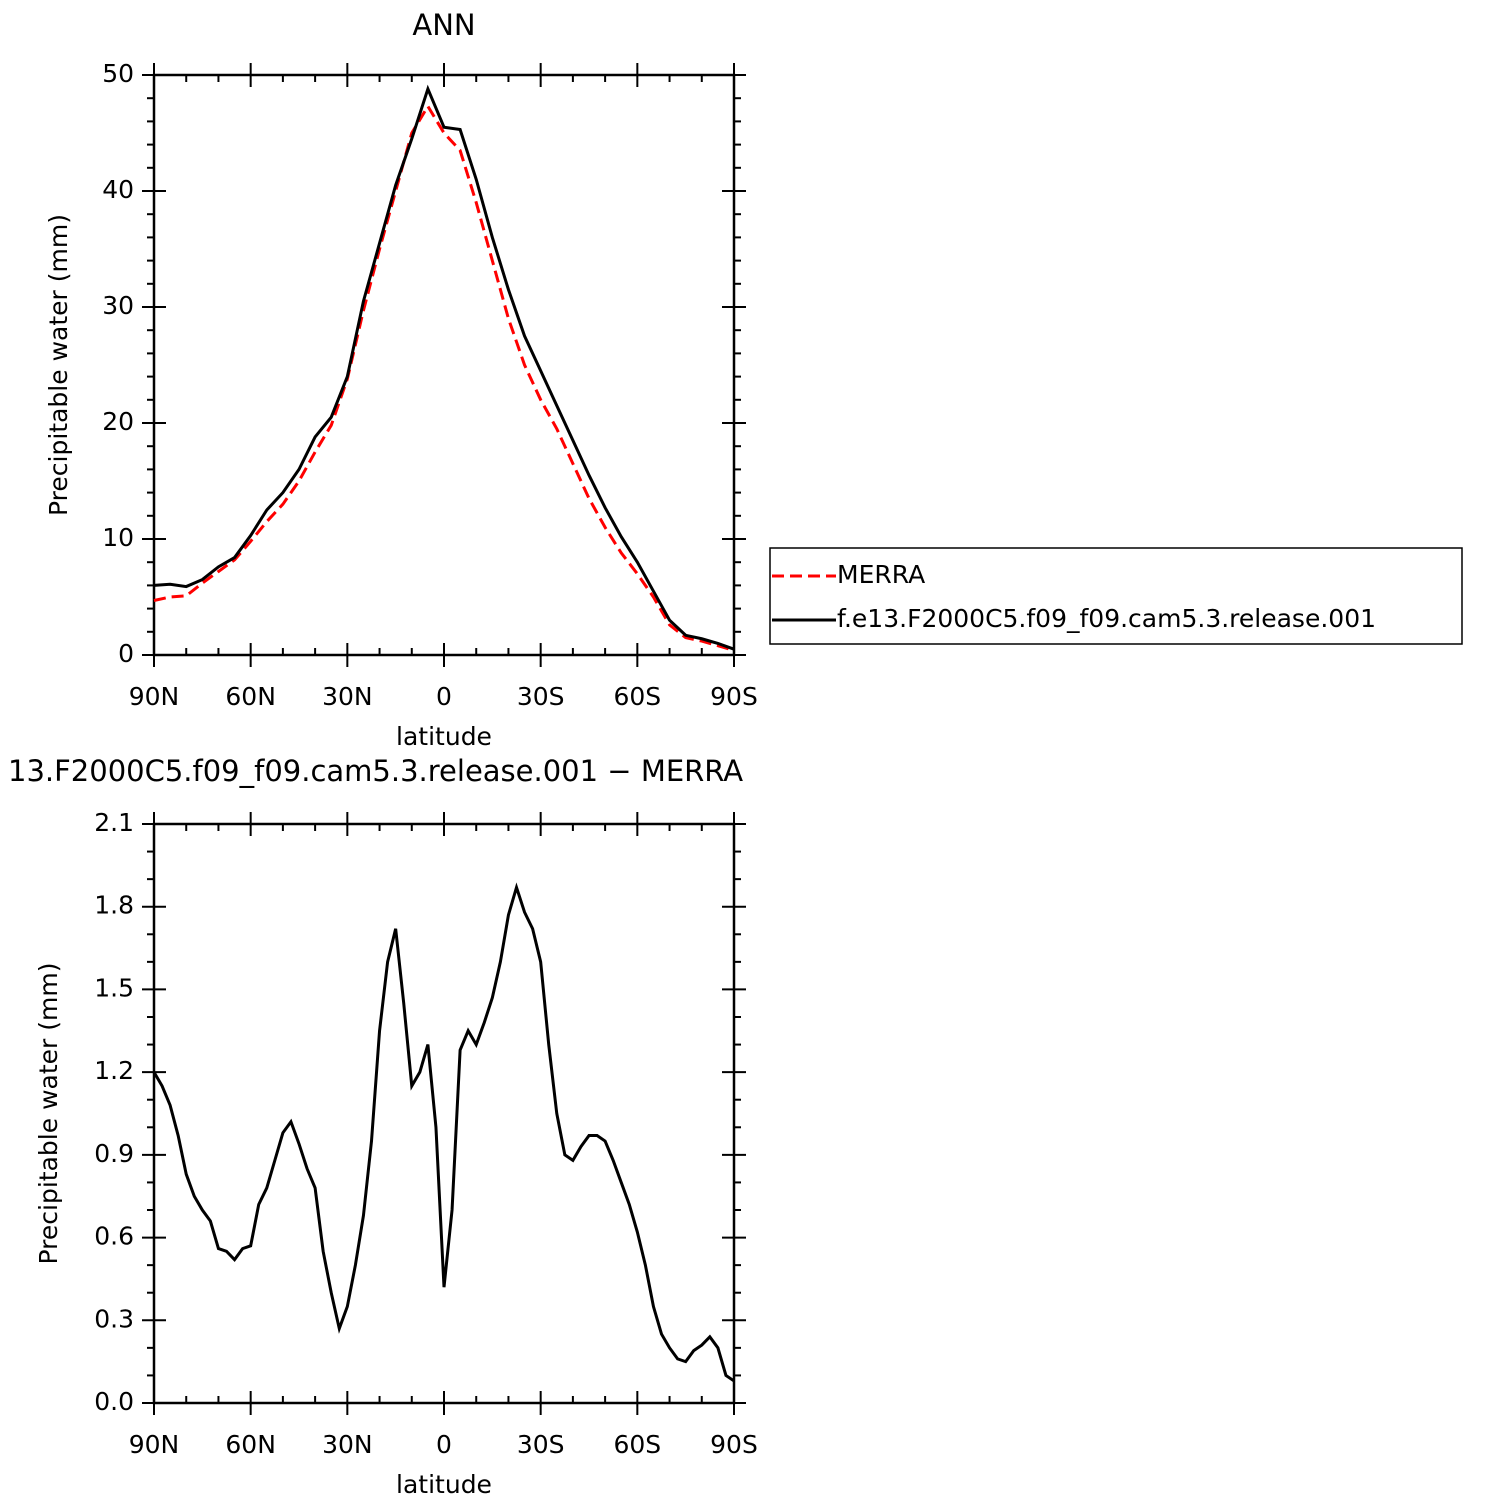 This screenshot has width=1508, height=1508. I want to click on y-tick-label: 20, so click(118, 421).